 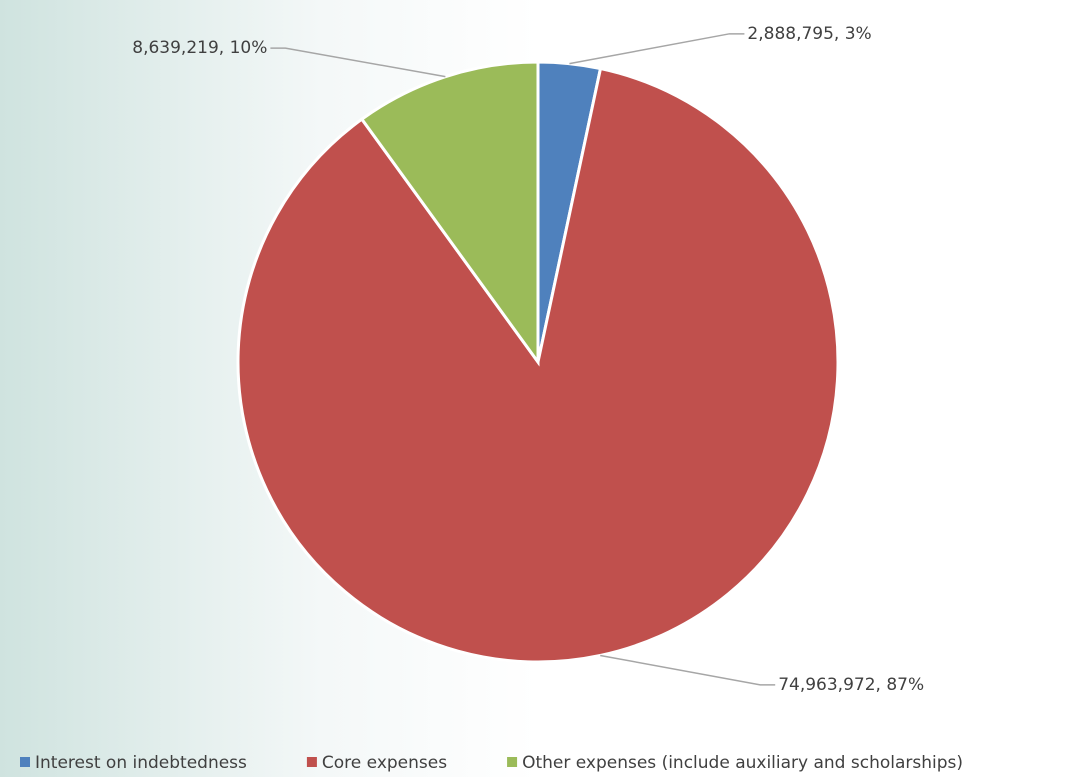 What do you see at coordinates (199, 48) in the screenshot?
I see `data-label: 8,639,219, 10%` at bounding box center [199, 48].